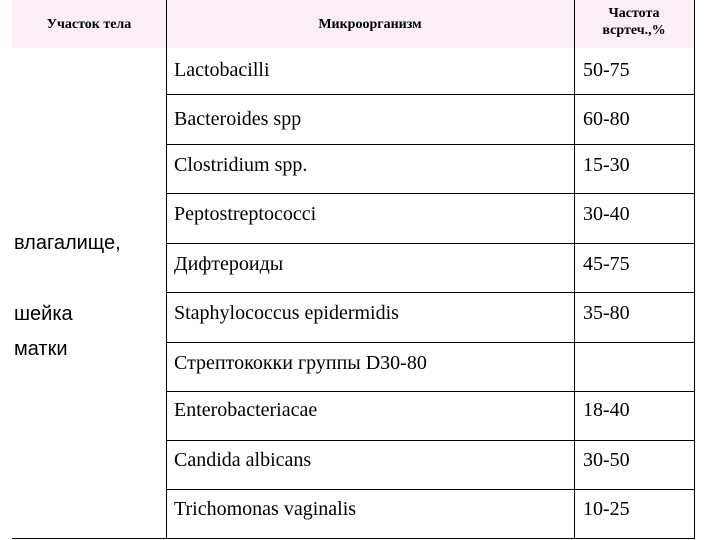  What do you see at coordinates (265, 509) in the screenshot?
I see `organism-cell: Trichomonas vaginalis` at bounding box center [265, 509].